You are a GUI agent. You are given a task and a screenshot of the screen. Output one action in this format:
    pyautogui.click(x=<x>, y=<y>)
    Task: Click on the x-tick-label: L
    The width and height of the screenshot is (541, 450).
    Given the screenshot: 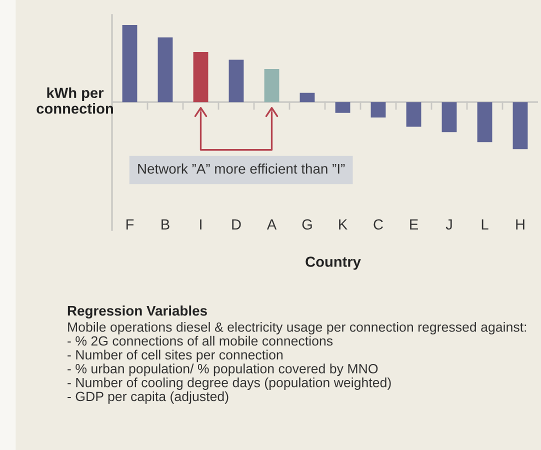 What is the action you would take?
    pyautogui.click(x=485, y=224)
    